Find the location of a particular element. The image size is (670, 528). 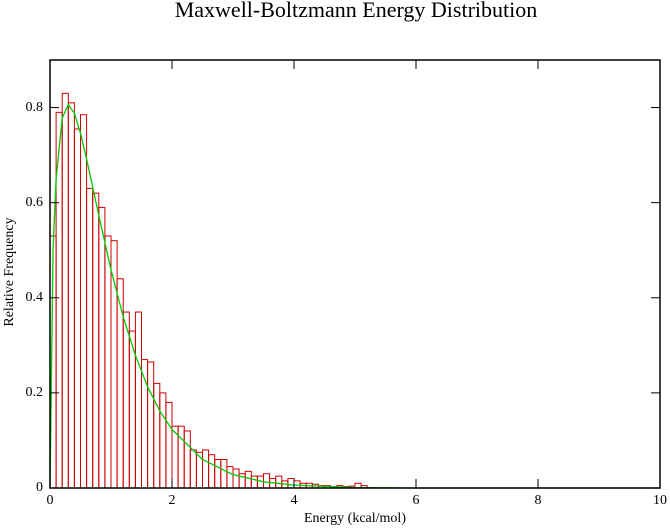

y-tick-label: 0.8 is located at coordinates (35, 107).